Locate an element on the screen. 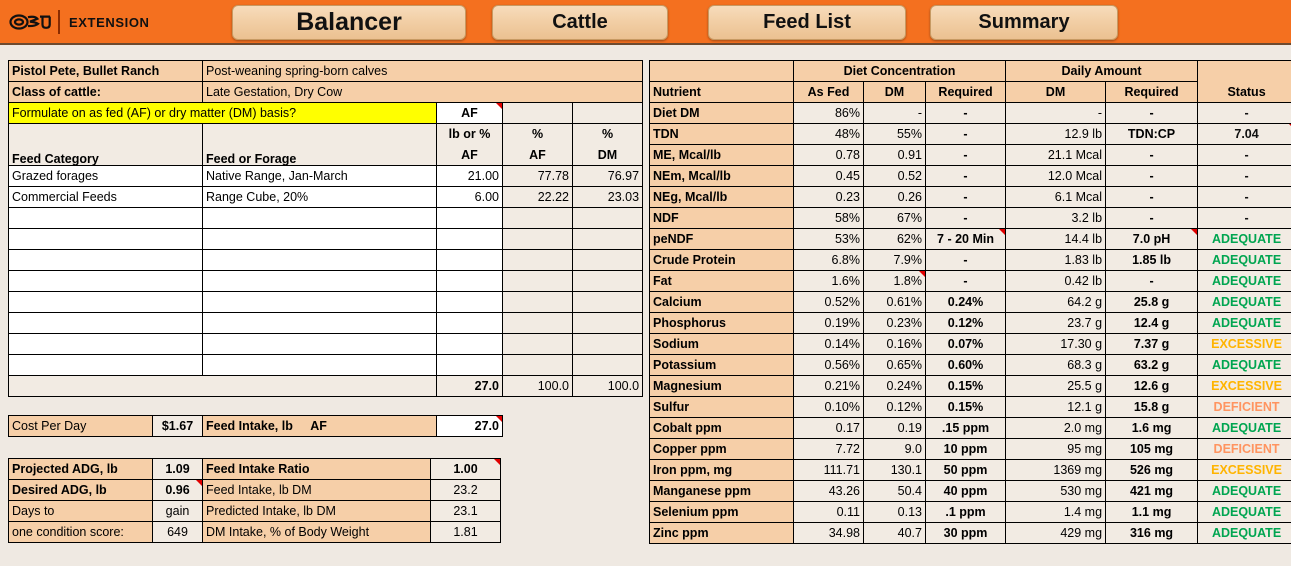  as-fed-cell: 0.78 is located at coordinates (828, 155).